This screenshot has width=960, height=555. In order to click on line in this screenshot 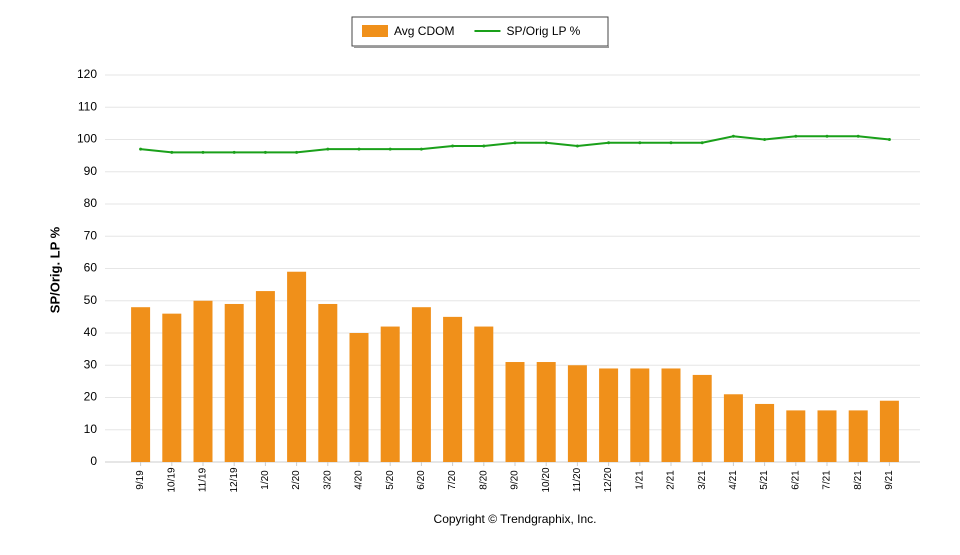, I will do `click(515, 144)`.